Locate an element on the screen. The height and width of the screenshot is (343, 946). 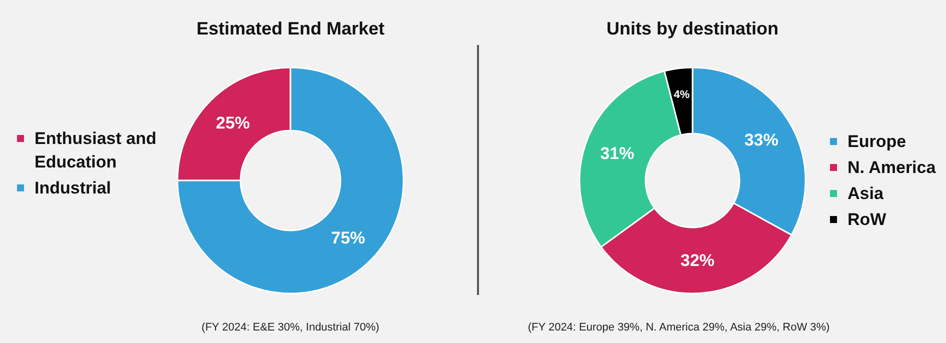
chart-title: Estimated End Market is located at coordinates (290, 28).